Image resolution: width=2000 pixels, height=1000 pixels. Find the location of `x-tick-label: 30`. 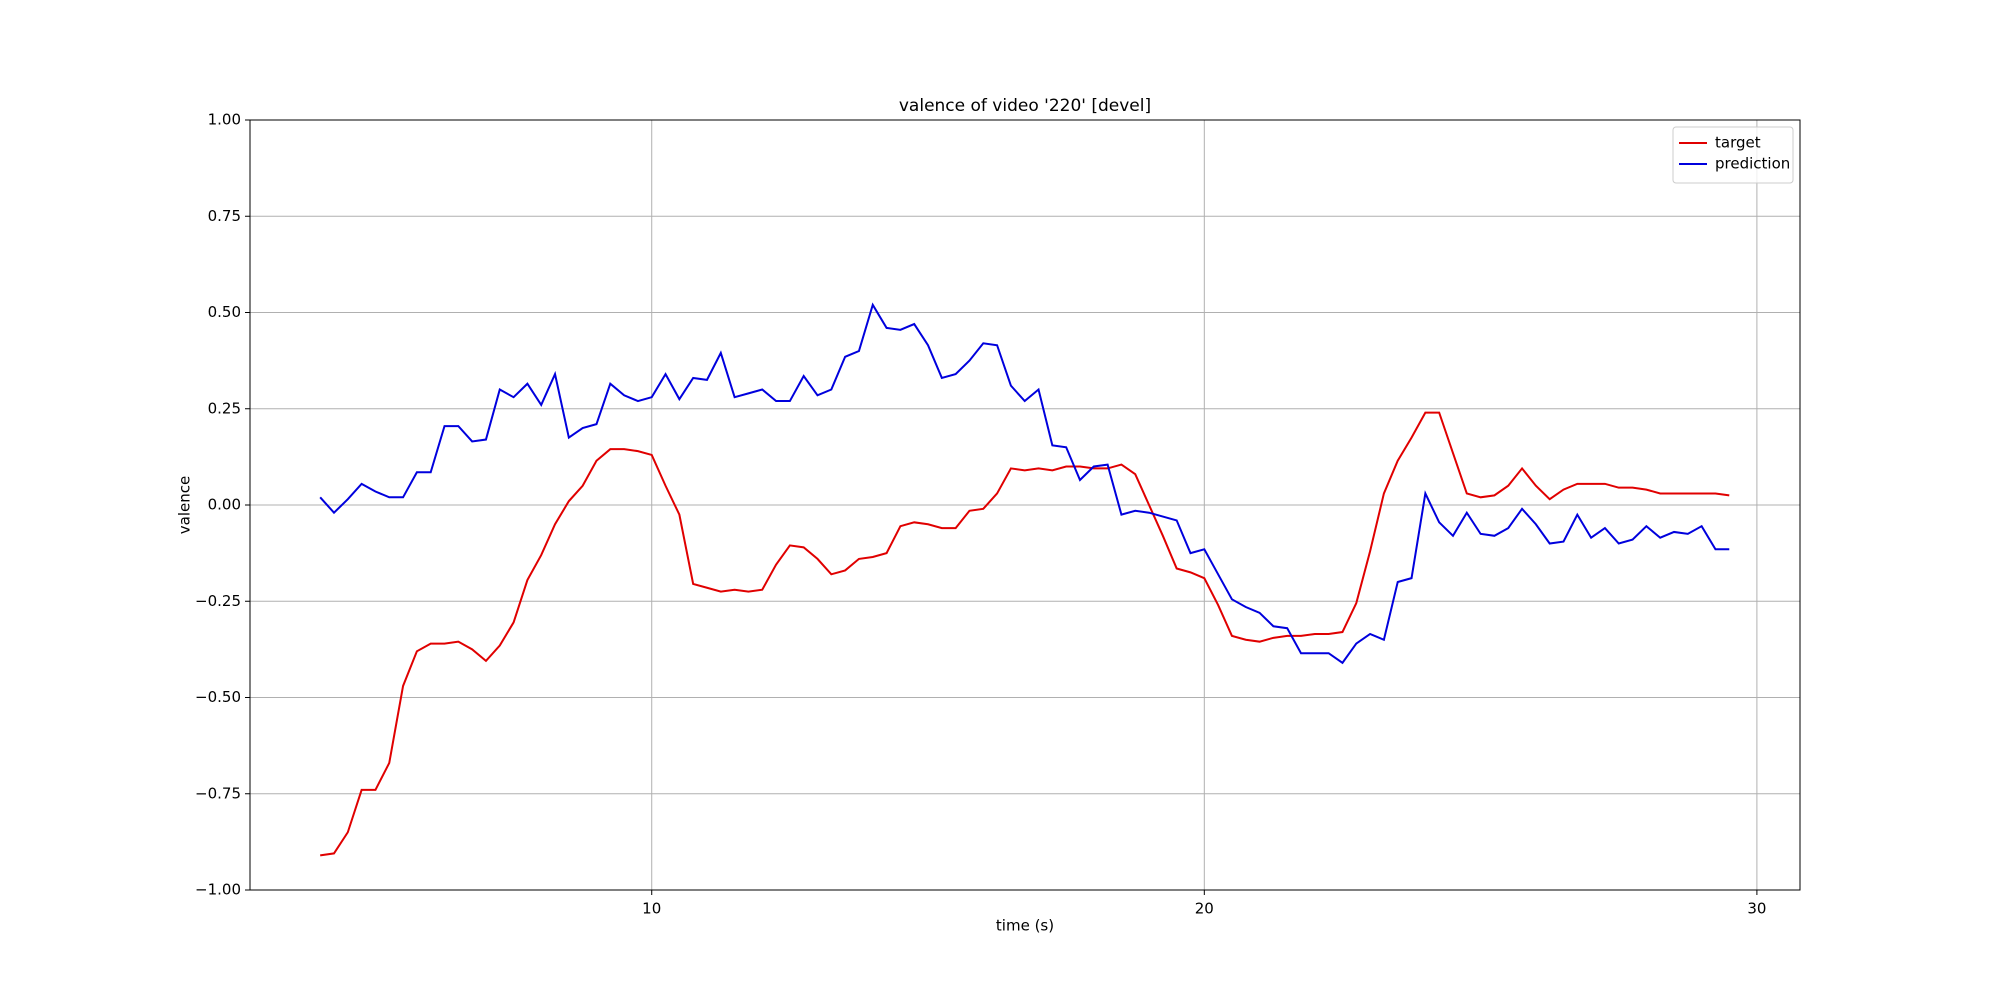

x-tick-label: 30 is located at coordinates (1756, 909).